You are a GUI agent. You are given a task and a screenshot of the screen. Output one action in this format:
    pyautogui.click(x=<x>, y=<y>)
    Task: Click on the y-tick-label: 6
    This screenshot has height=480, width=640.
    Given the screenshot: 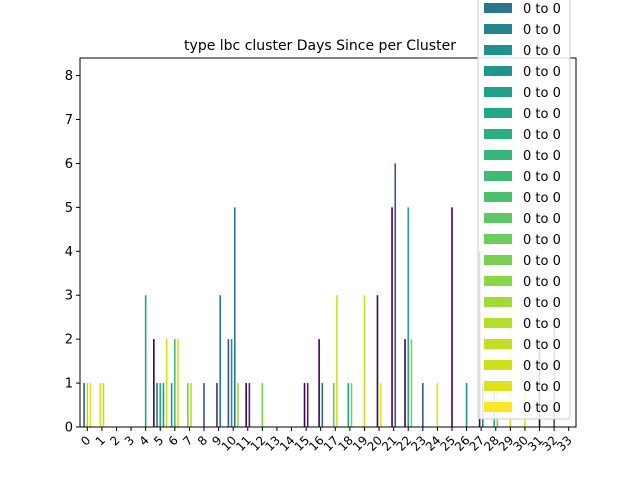 What is the action you would take?
    pyautogui.click(x=69, y=164)
    